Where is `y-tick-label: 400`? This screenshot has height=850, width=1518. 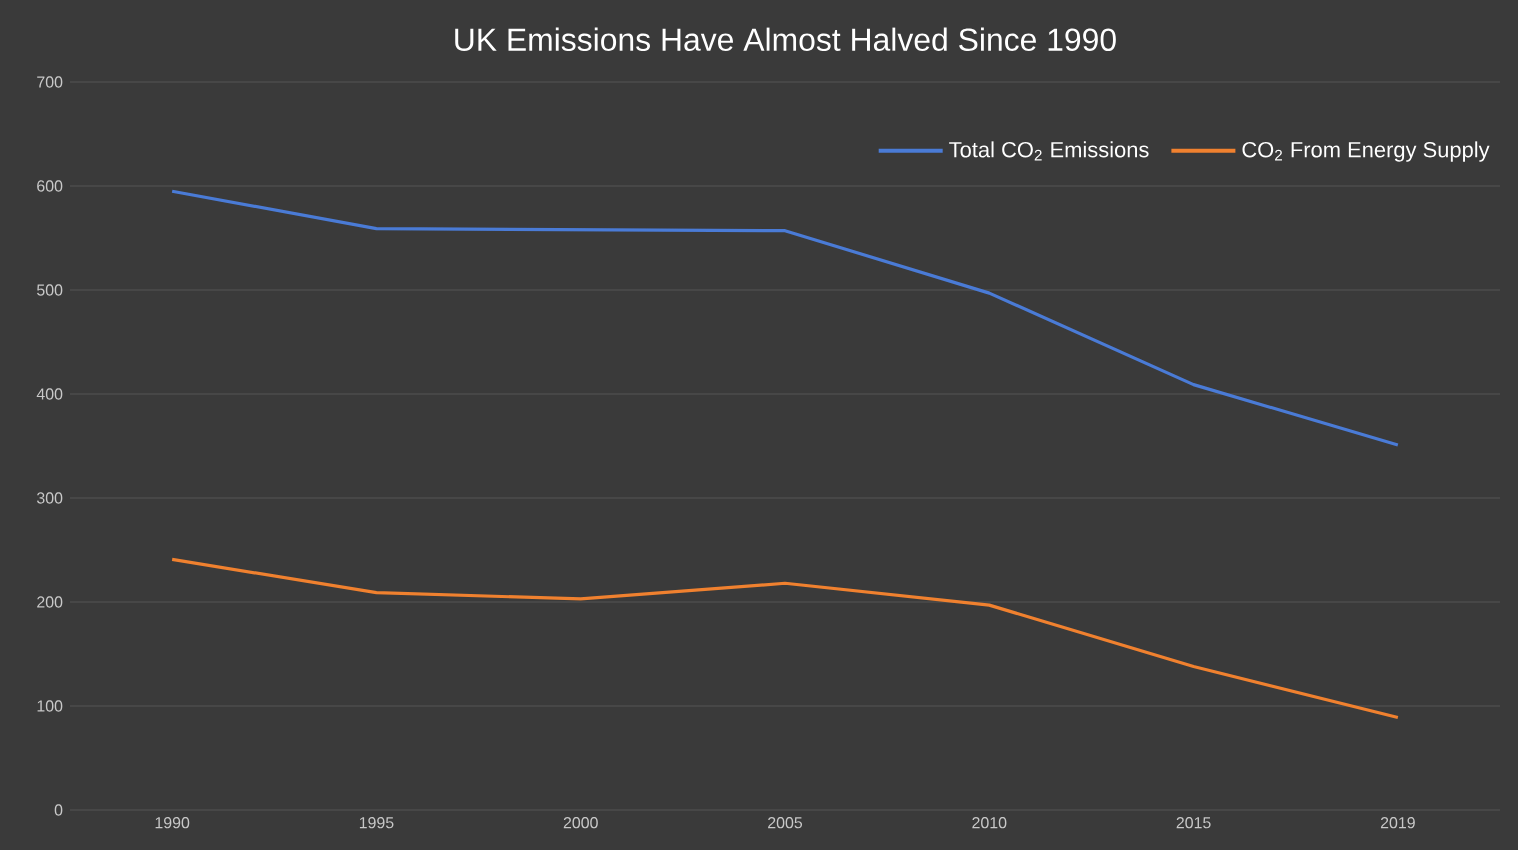 y-tick-label: 400 is located at coordinates (49, 394).